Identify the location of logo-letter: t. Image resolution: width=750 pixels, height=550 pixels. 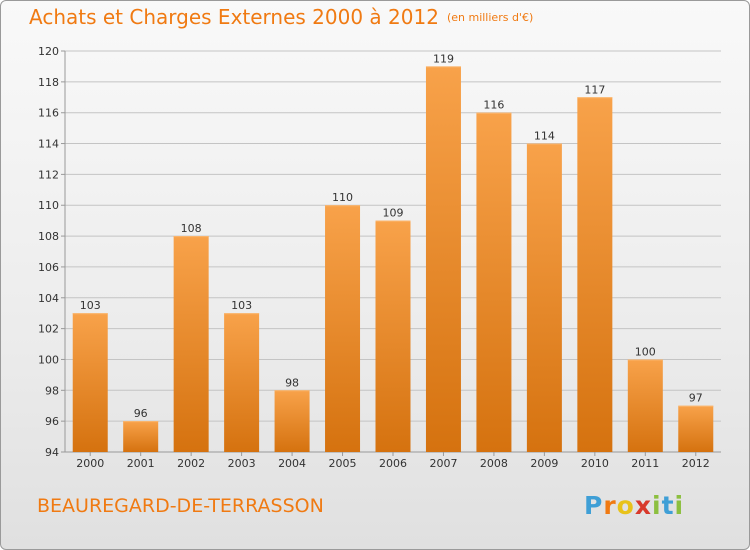
(668, 505).